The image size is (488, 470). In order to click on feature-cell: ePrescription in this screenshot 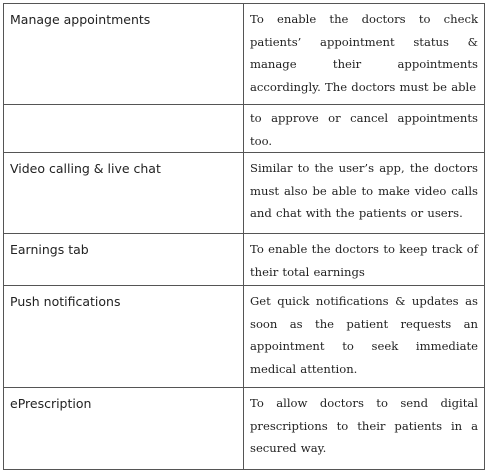, I will do `click(123, 428)`.